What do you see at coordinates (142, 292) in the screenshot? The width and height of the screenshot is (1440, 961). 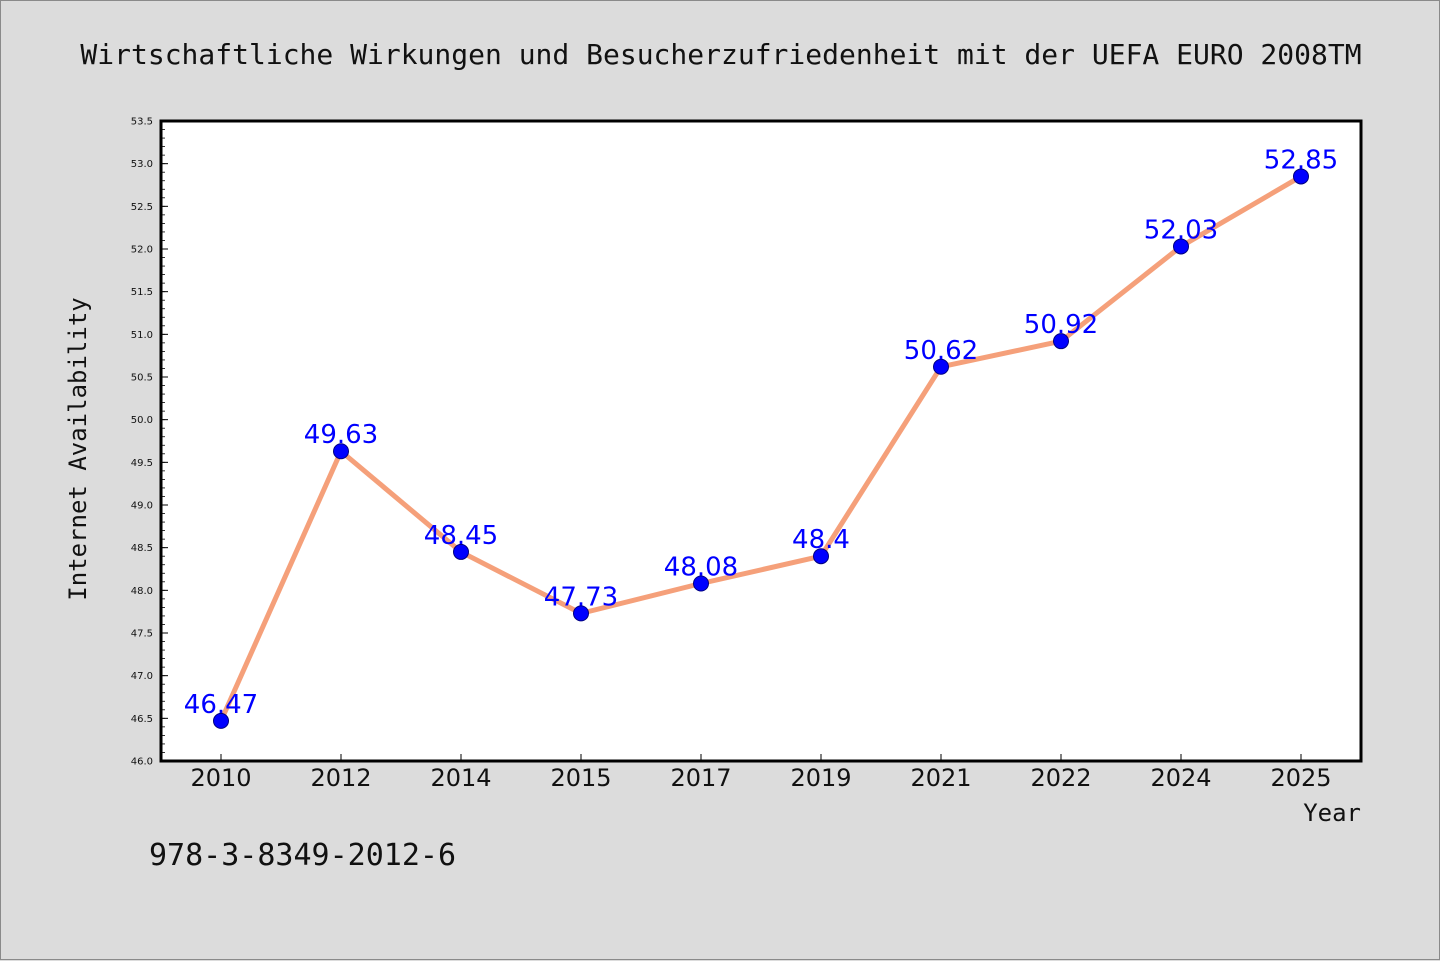 I see `y-tick-label: 51.5` at bounding box center [142, 292].